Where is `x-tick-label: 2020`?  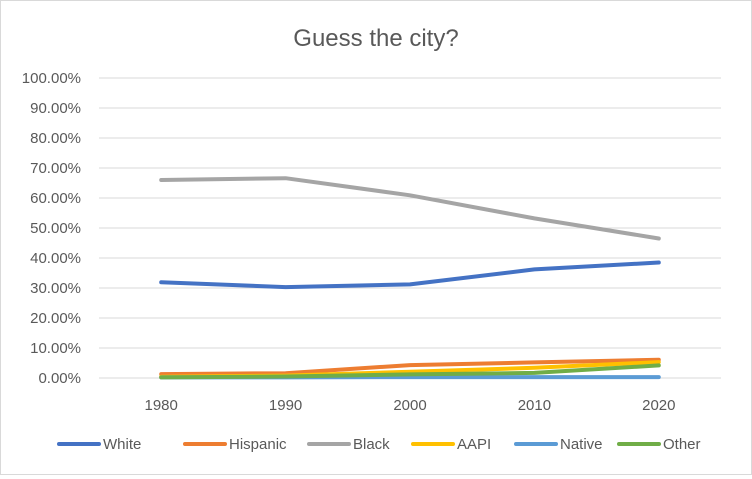
x-tick-label: 2020 is located at coordinates (658, 405).